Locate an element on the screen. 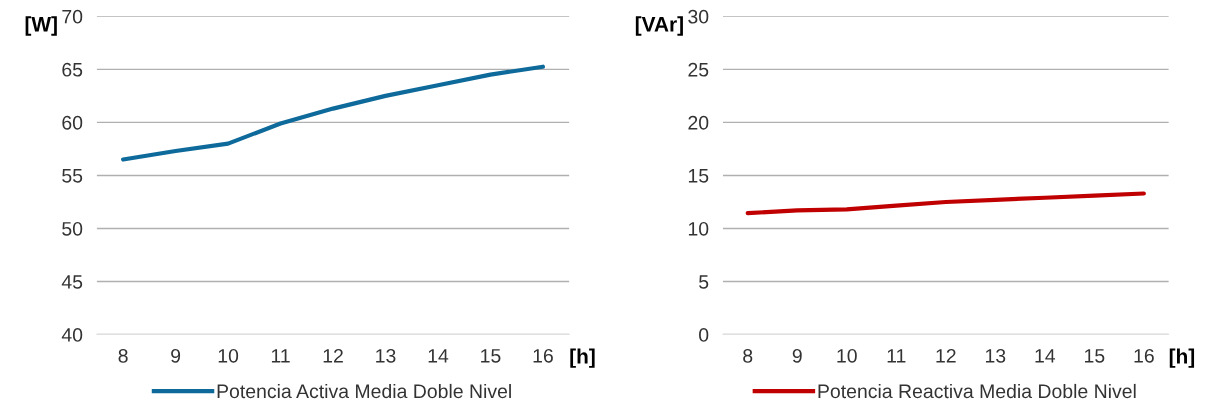 Image resolution: width=1211 pixels, height=408 pixels. y-tick-label: 60 is located at coordinates (72, 122).